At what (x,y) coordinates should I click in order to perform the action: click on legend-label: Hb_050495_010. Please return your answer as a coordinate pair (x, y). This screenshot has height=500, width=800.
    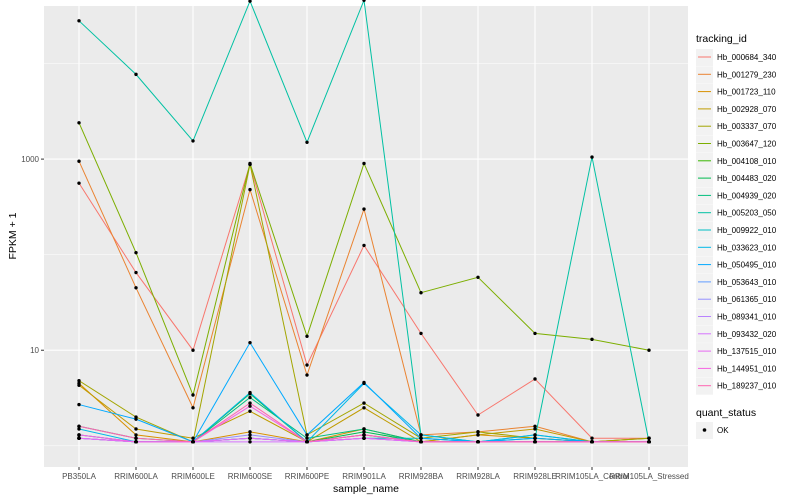
    Looking at the image, I should click on (747, 265).